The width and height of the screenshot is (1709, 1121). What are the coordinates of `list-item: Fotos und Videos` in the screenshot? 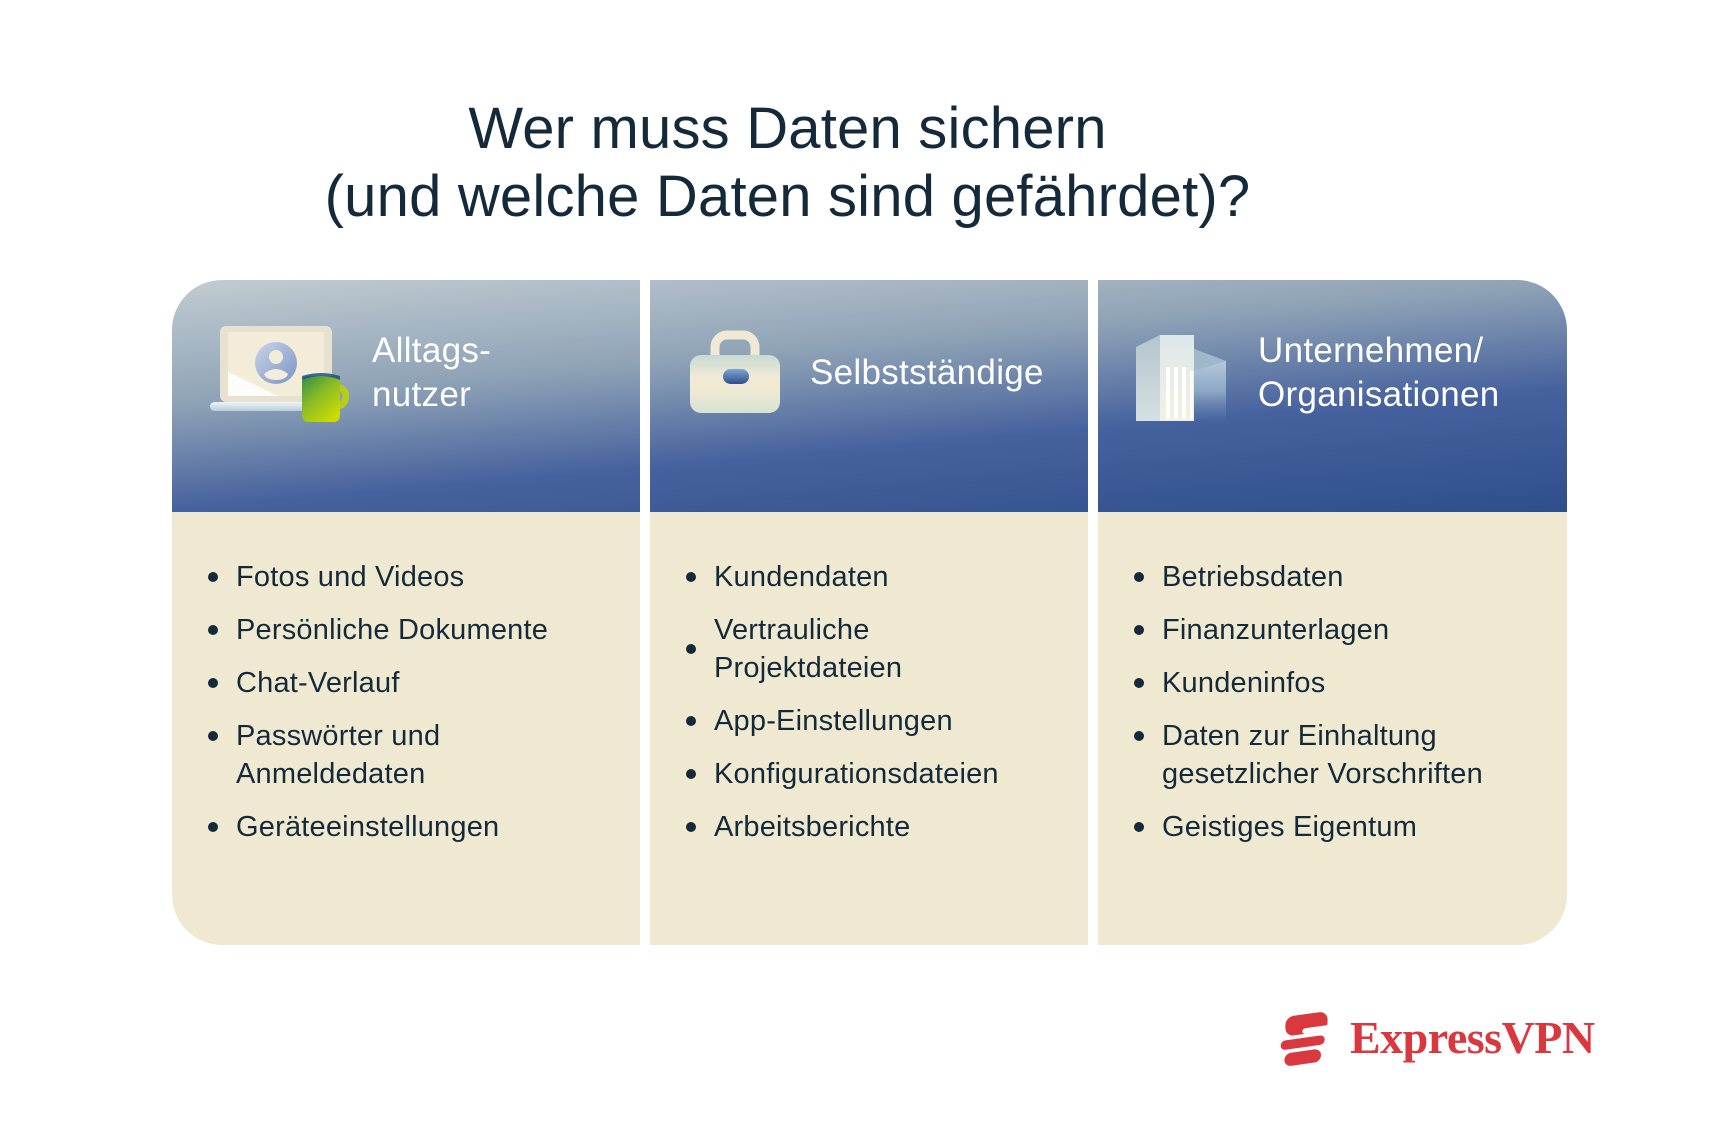 It's located at (411, 577).